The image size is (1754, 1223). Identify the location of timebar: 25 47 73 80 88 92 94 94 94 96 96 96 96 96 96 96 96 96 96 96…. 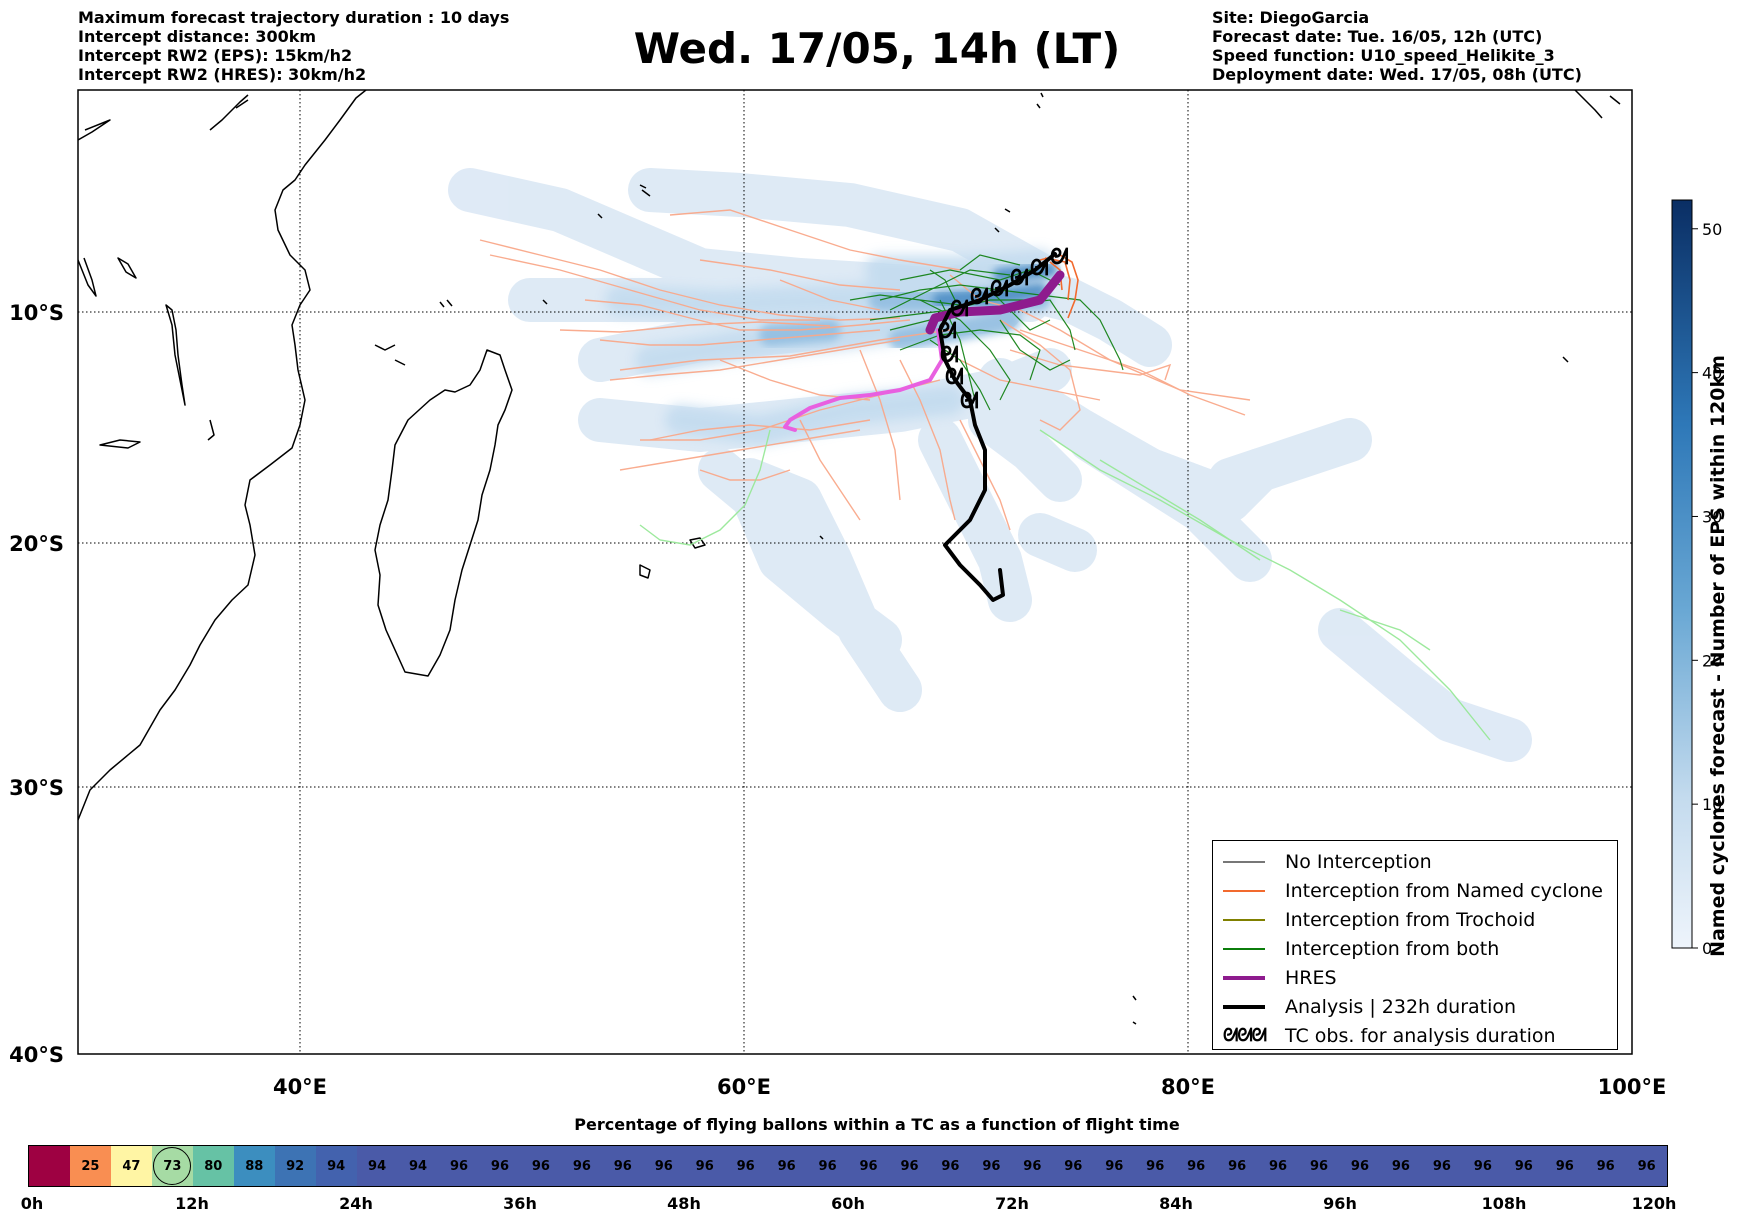
(848, 1166).